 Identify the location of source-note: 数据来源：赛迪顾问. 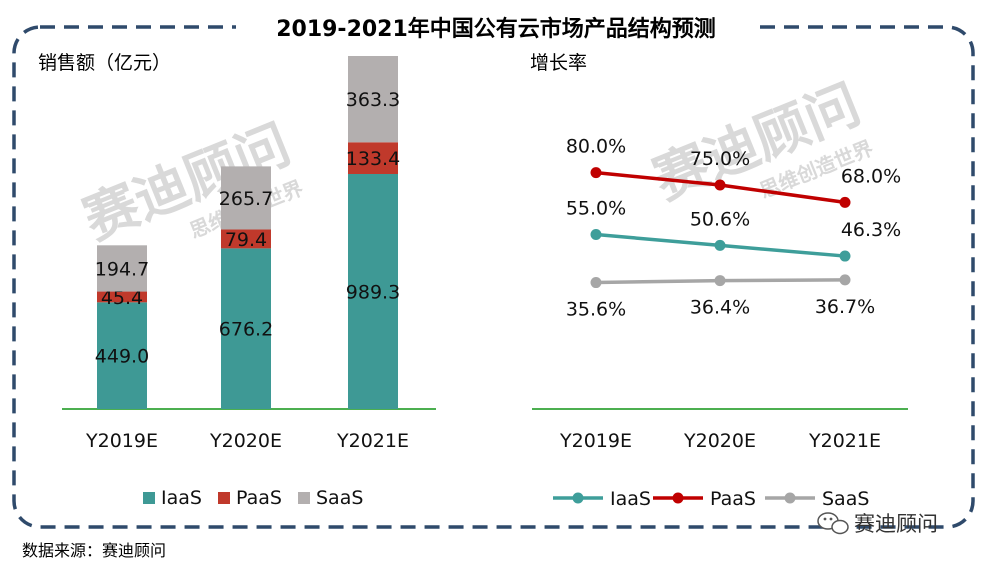
(94, 550).